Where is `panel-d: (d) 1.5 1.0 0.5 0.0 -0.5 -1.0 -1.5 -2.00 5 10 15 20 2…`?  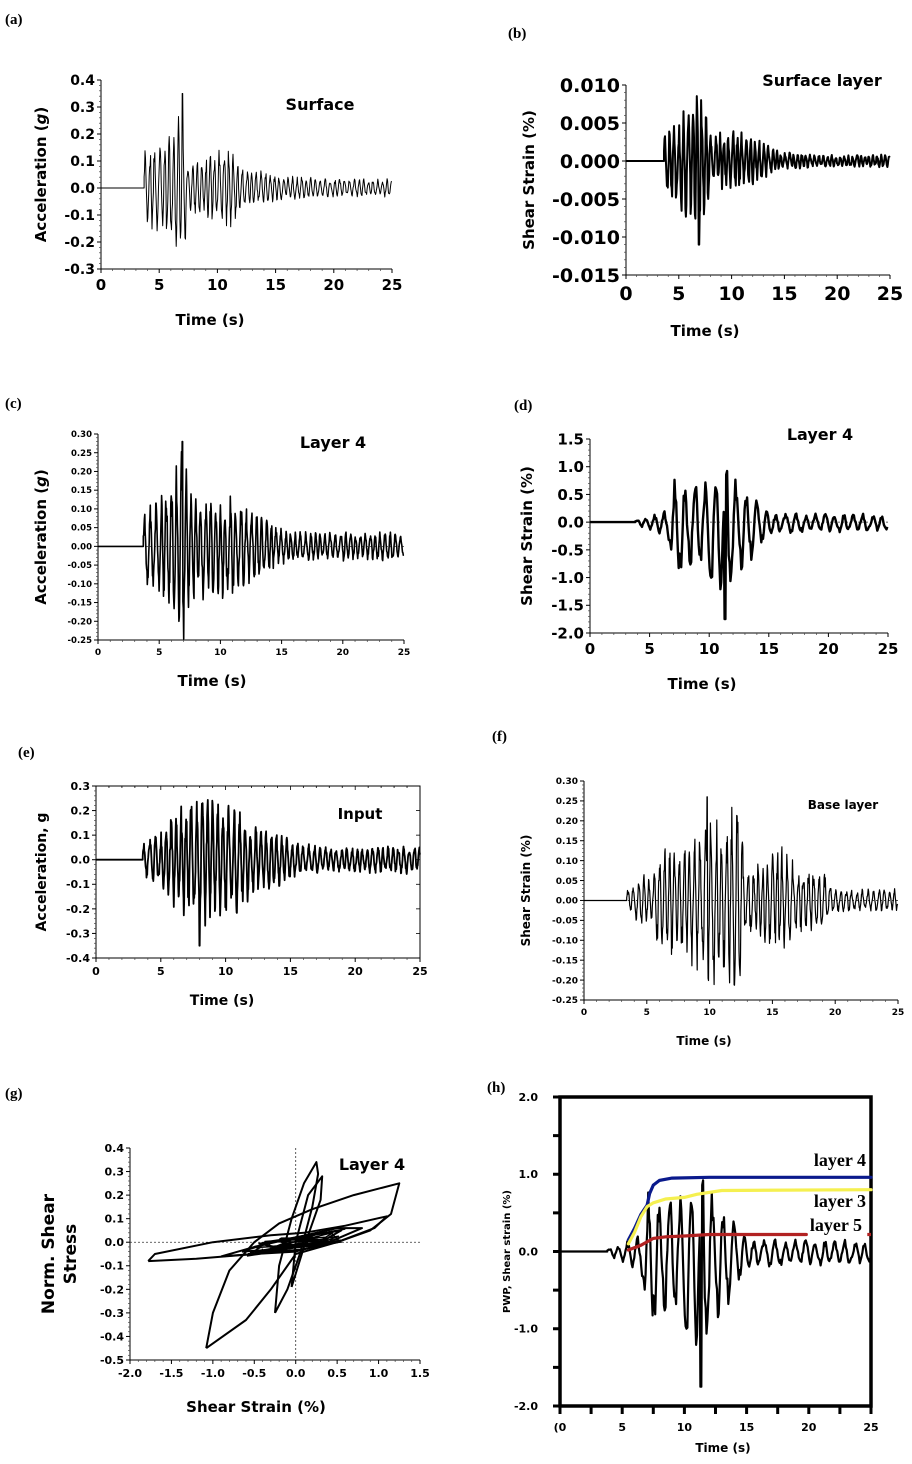 panel-d: (d) 1.5 1.0 0.5 0.0 -0.5 -1.0 -1.5 -2.00 5 10 15 20 2… is located at coordinates (706, 545).